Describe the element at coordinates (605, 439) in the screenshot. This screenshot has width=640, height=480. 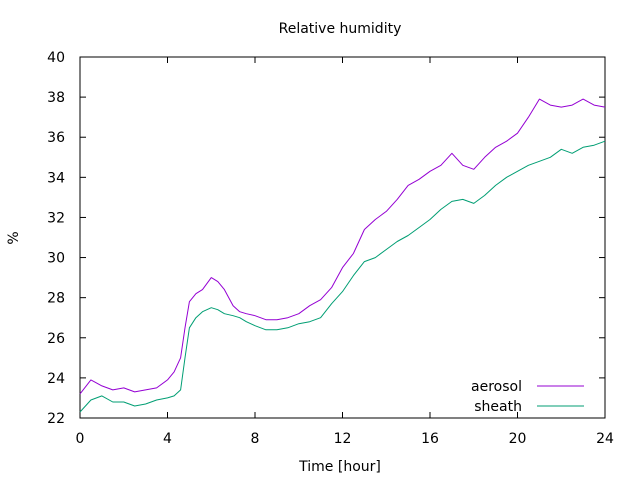
I see `x-tick-label: 24` at that location.